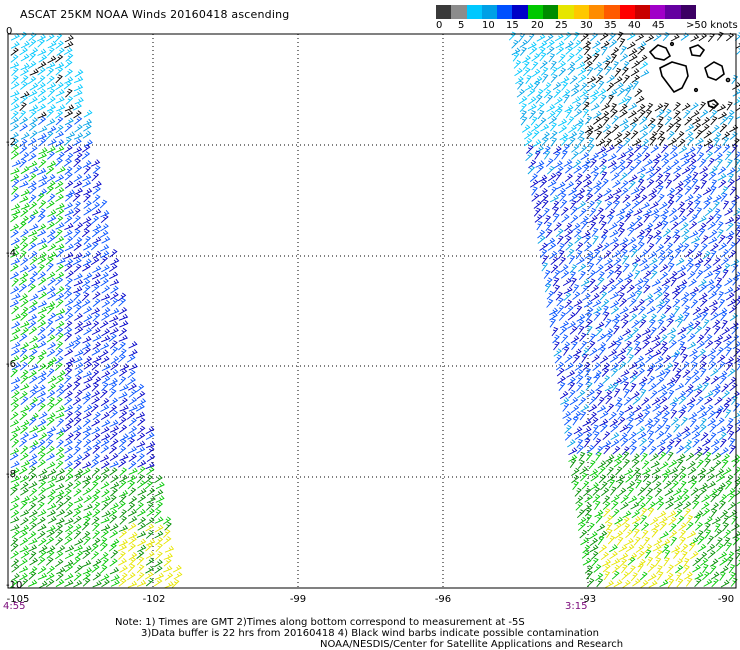 The width and height of the screenshot is (740, 650). I want to click on colorbar-label: 45, so click(658, 25).